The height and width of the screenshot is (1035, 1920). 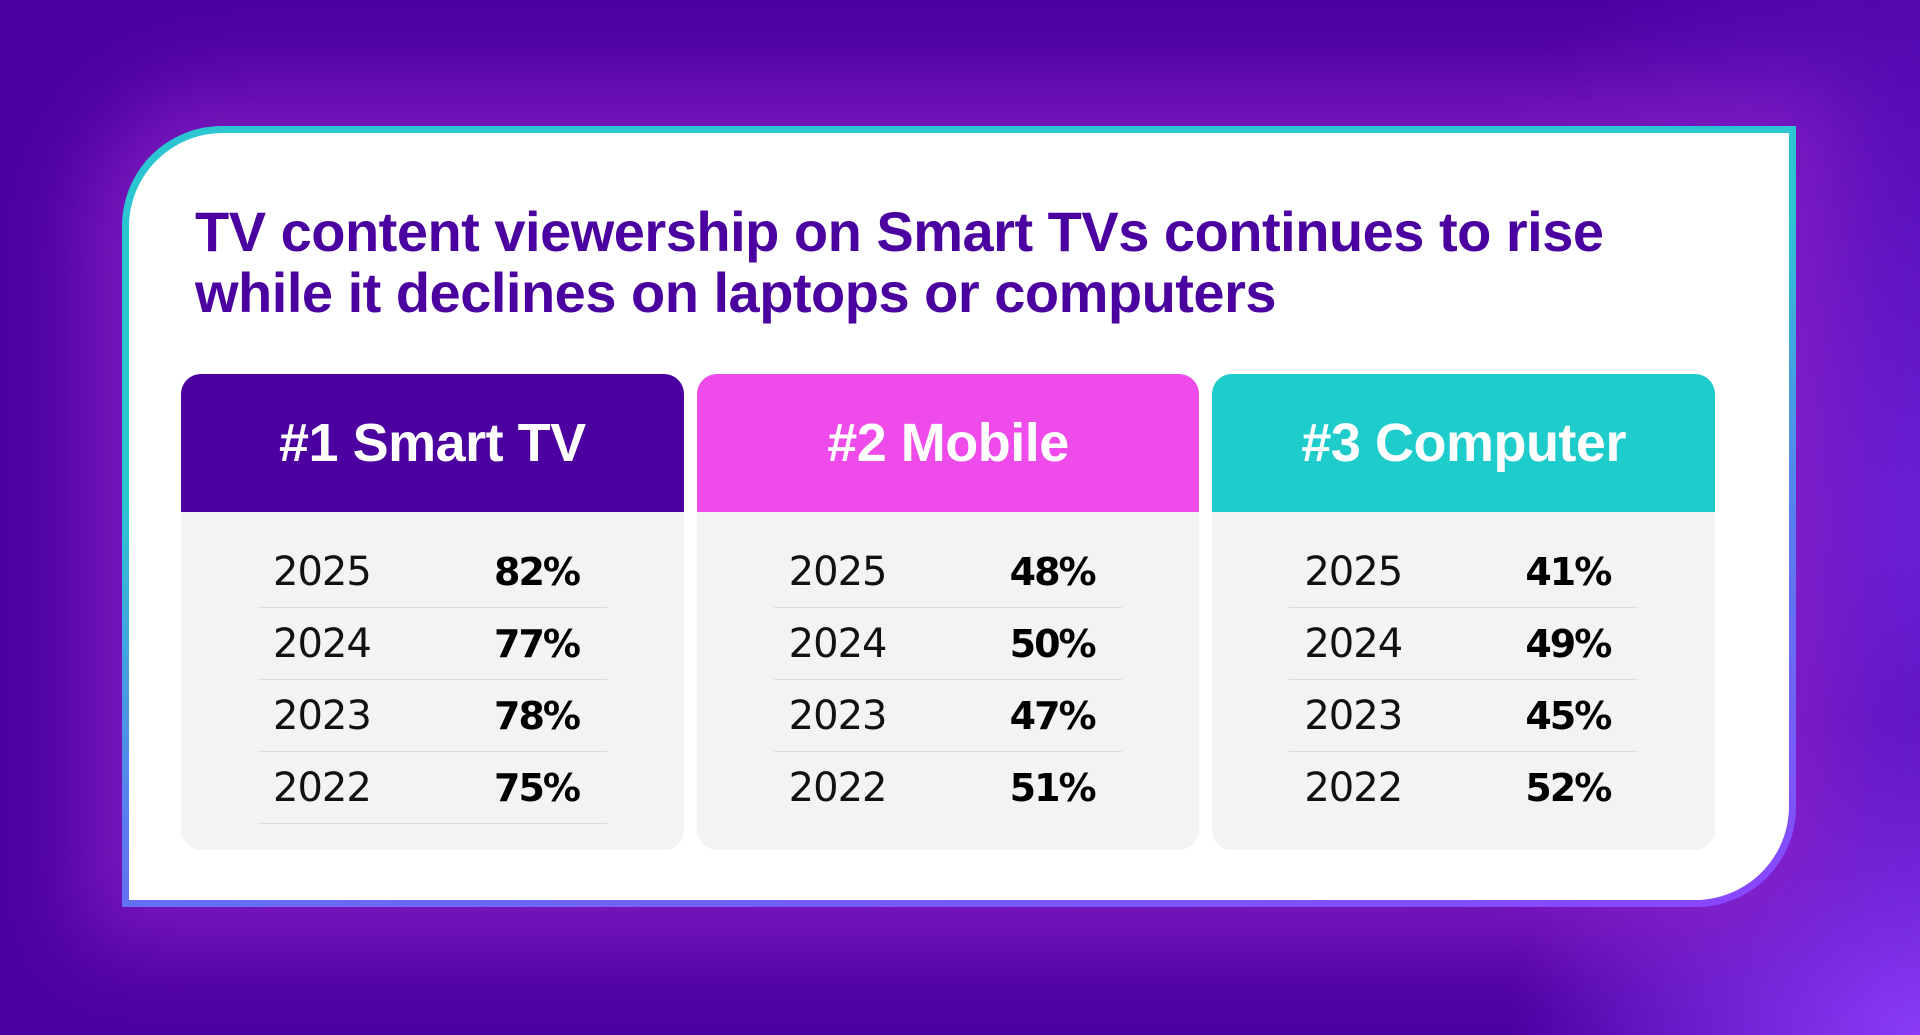 I want to click on table-row: 2025 82%, so click(x=432, y=572).